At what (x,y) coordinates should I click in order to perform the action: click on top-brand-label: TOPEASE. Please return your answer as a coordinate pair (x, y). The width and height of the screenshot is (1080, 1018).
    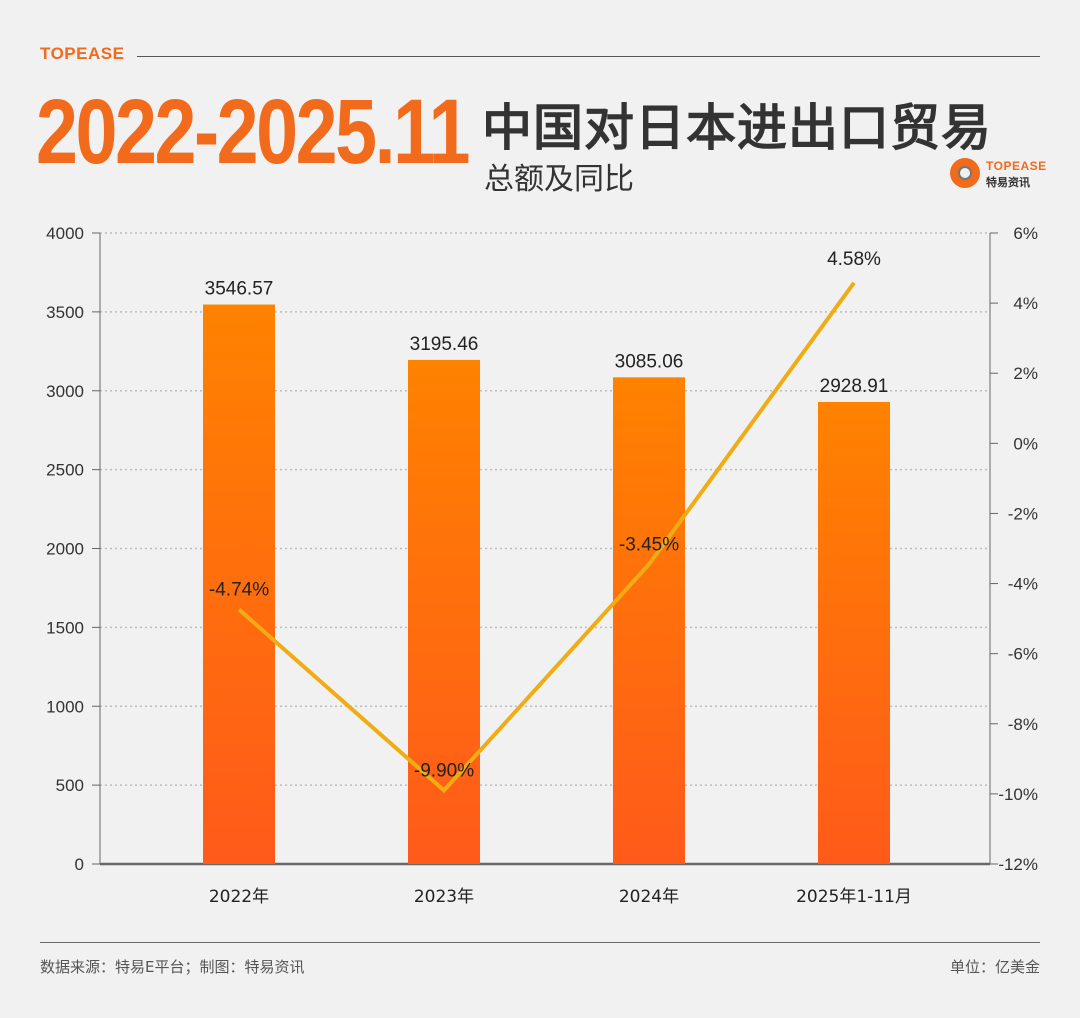
    Looking at the image, I should click on (82, 53).